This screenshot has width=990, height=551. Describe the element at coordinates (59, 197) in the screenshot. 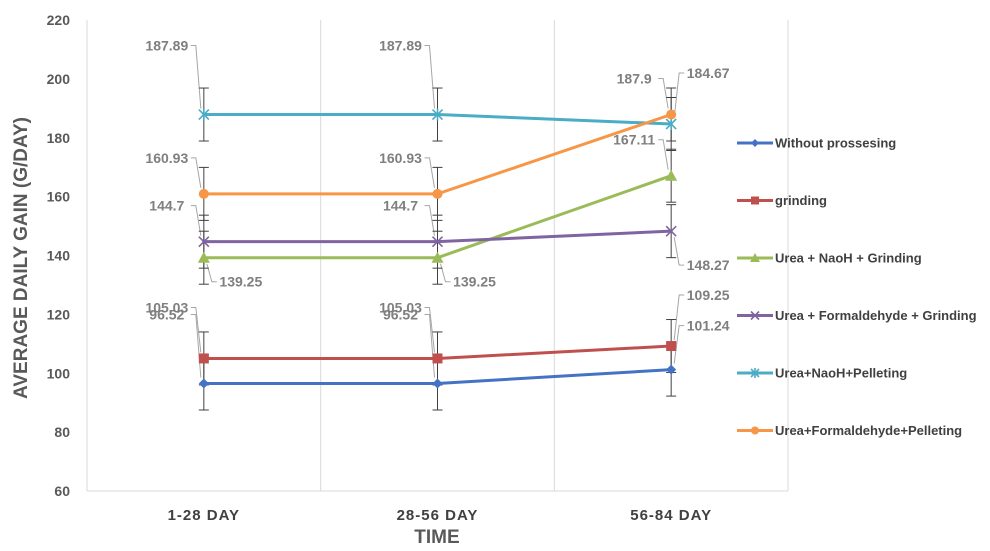

I see `y-tick-label: 160` at that location.